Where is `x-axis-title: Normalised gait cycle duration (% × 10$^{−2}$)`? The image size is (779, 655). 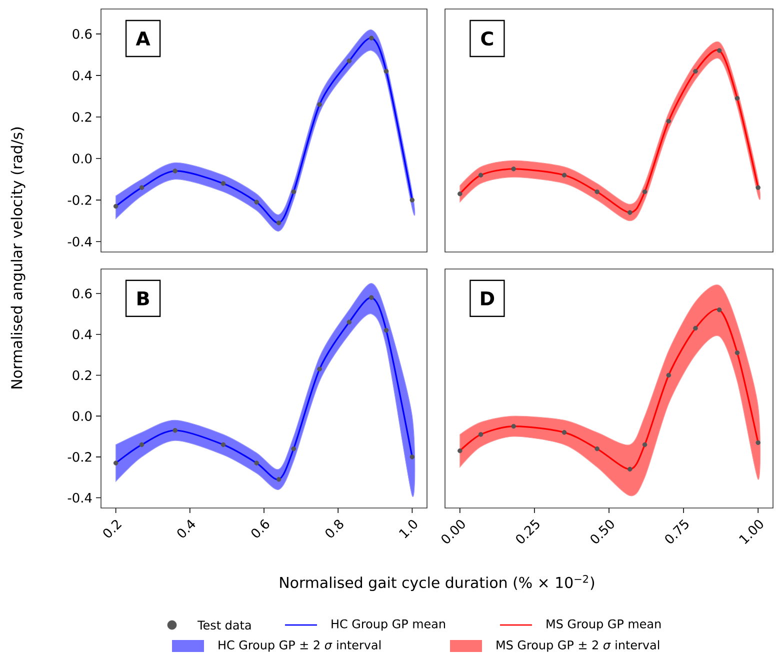 x-axis-title: Normalised gait cycle duration (% × 10$^{−2}$) is located at coordinates (437, 583).